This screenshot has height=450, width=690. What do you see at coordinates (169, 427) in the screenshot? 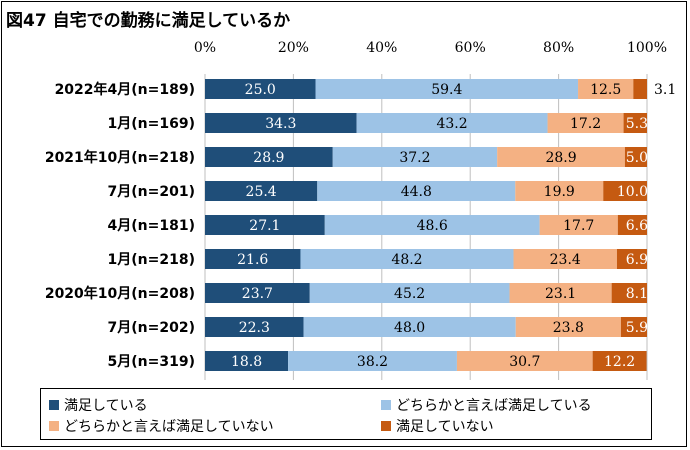
I see `legend-label: どちらかと言えば満足していない` at bounding box center [169, 427].